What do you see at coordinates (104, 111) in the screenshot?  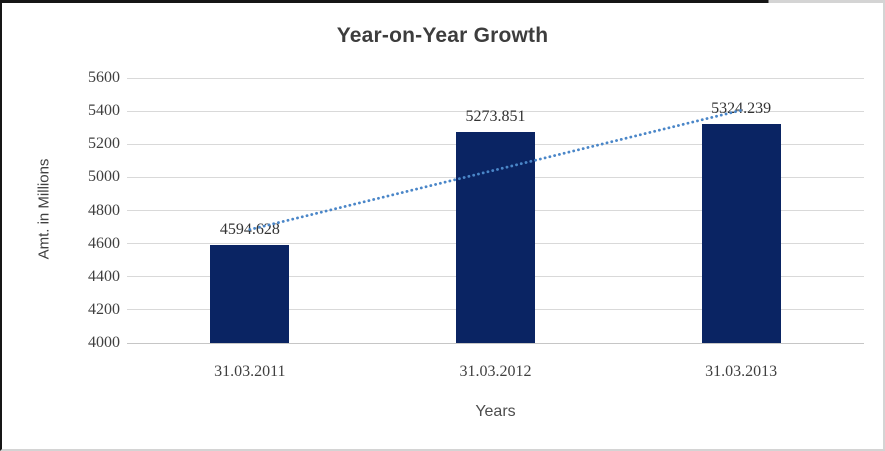 I see `y-tick-label: 5400` at bounding box center [104, 111].